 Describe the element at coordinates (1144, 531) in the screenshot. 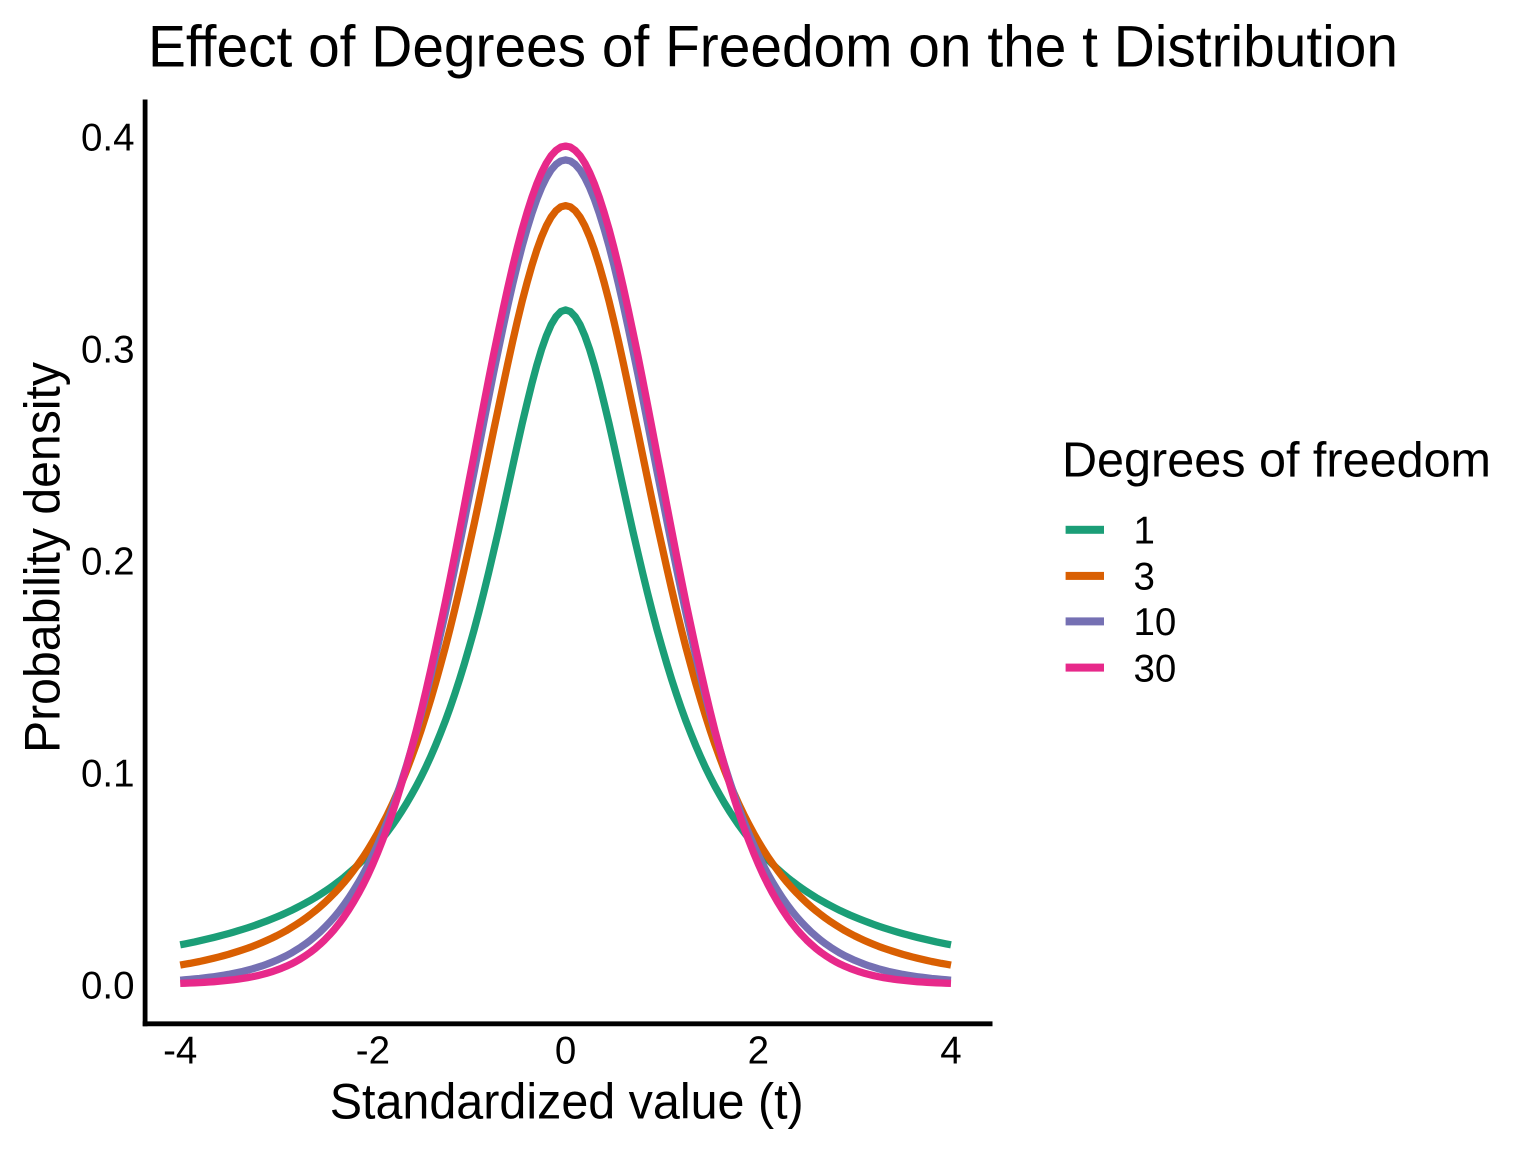

I see `svg-text: 1` at that location.